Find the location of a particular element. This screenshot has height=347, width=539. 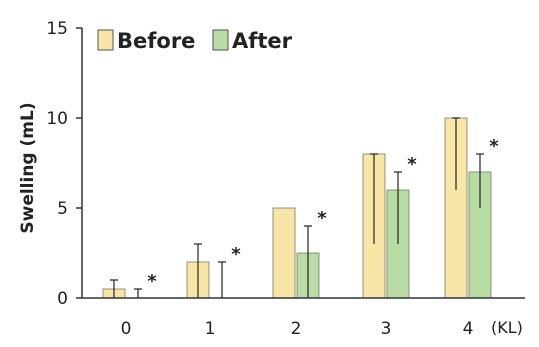

y-tick-label: 5 is located at coordinates (62, 209).